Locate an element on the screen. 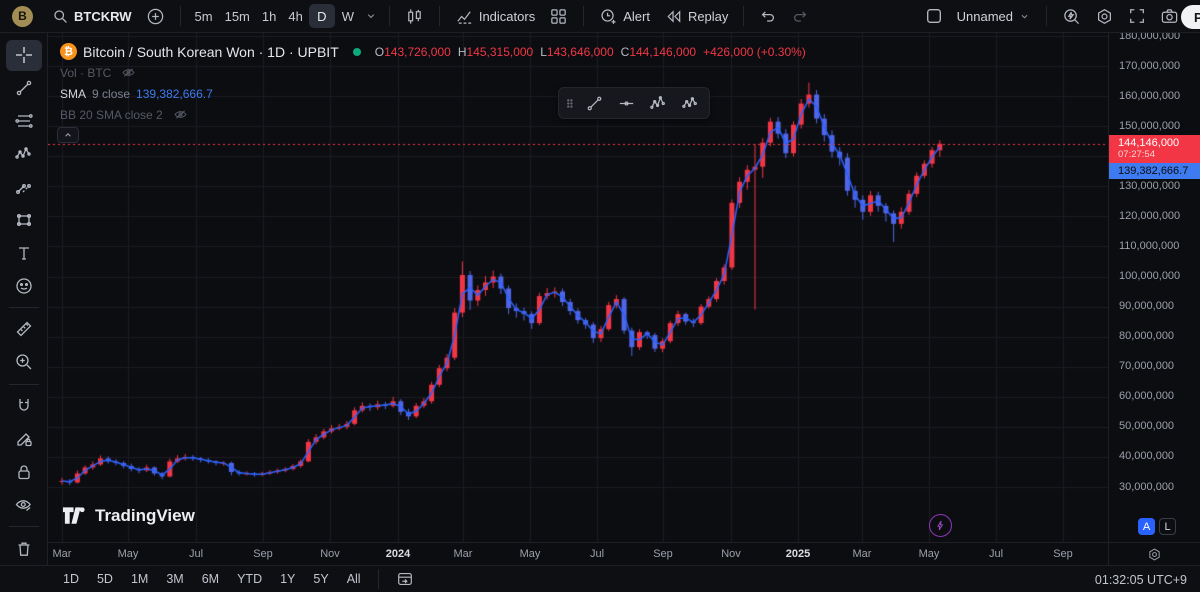 This screenshot has width=1200, height=592. zoom-in-icon is located at coordinates (24, 362).